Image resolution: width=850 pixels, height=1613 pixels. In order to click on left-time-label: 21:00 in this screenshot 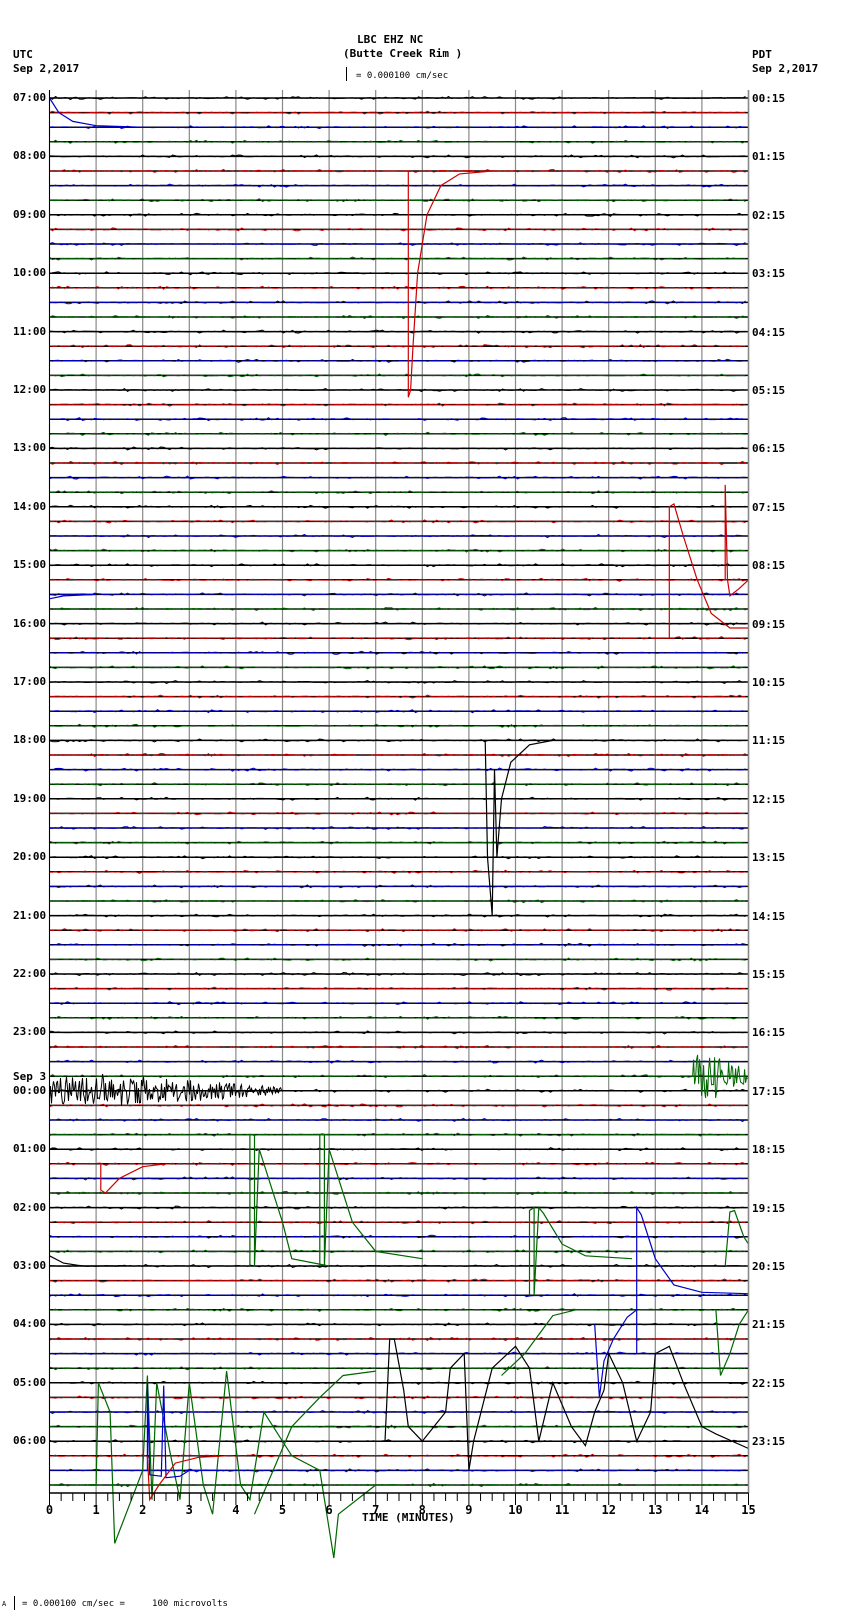, I will do `click(30, 915)`.